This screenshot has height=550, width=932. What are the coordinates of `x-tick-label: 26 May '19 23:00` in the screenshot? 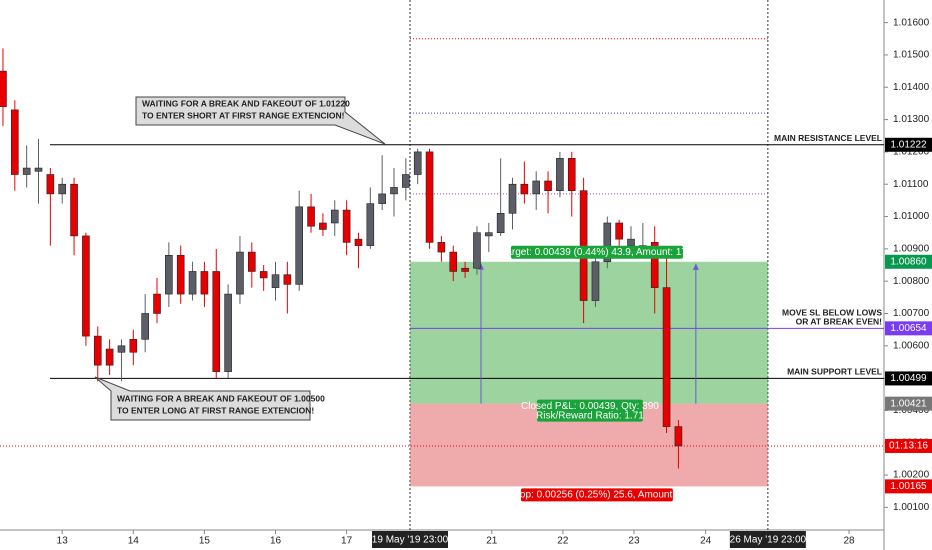 It's located at (768, 540).